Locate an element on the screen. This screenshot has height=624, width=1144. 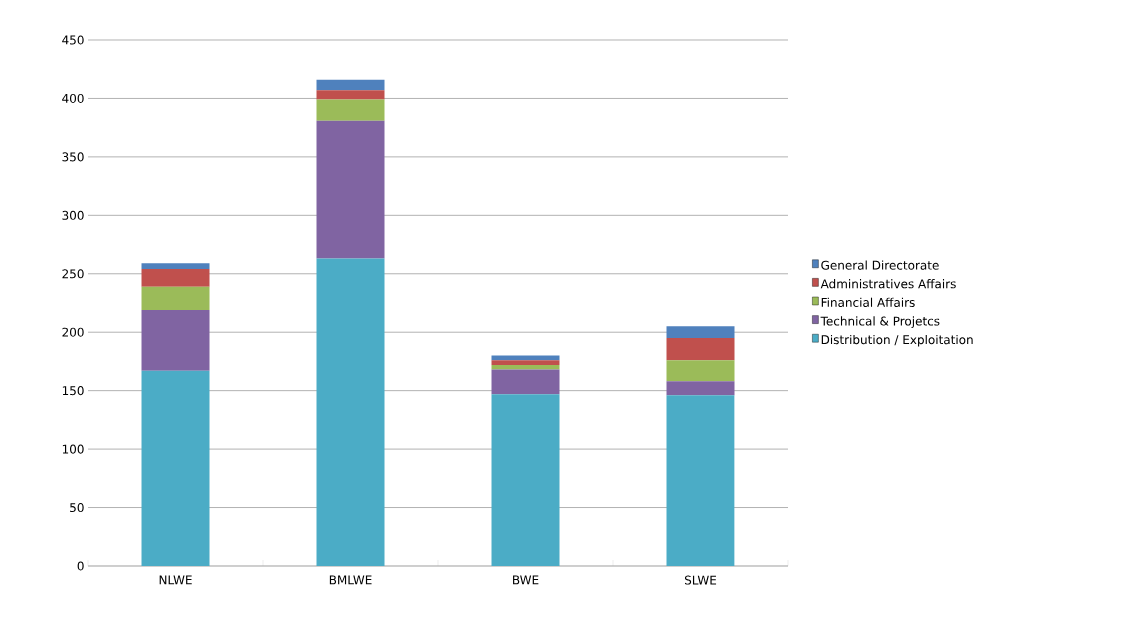
y-tick-label: 300 is located at coordinates (73, 215).